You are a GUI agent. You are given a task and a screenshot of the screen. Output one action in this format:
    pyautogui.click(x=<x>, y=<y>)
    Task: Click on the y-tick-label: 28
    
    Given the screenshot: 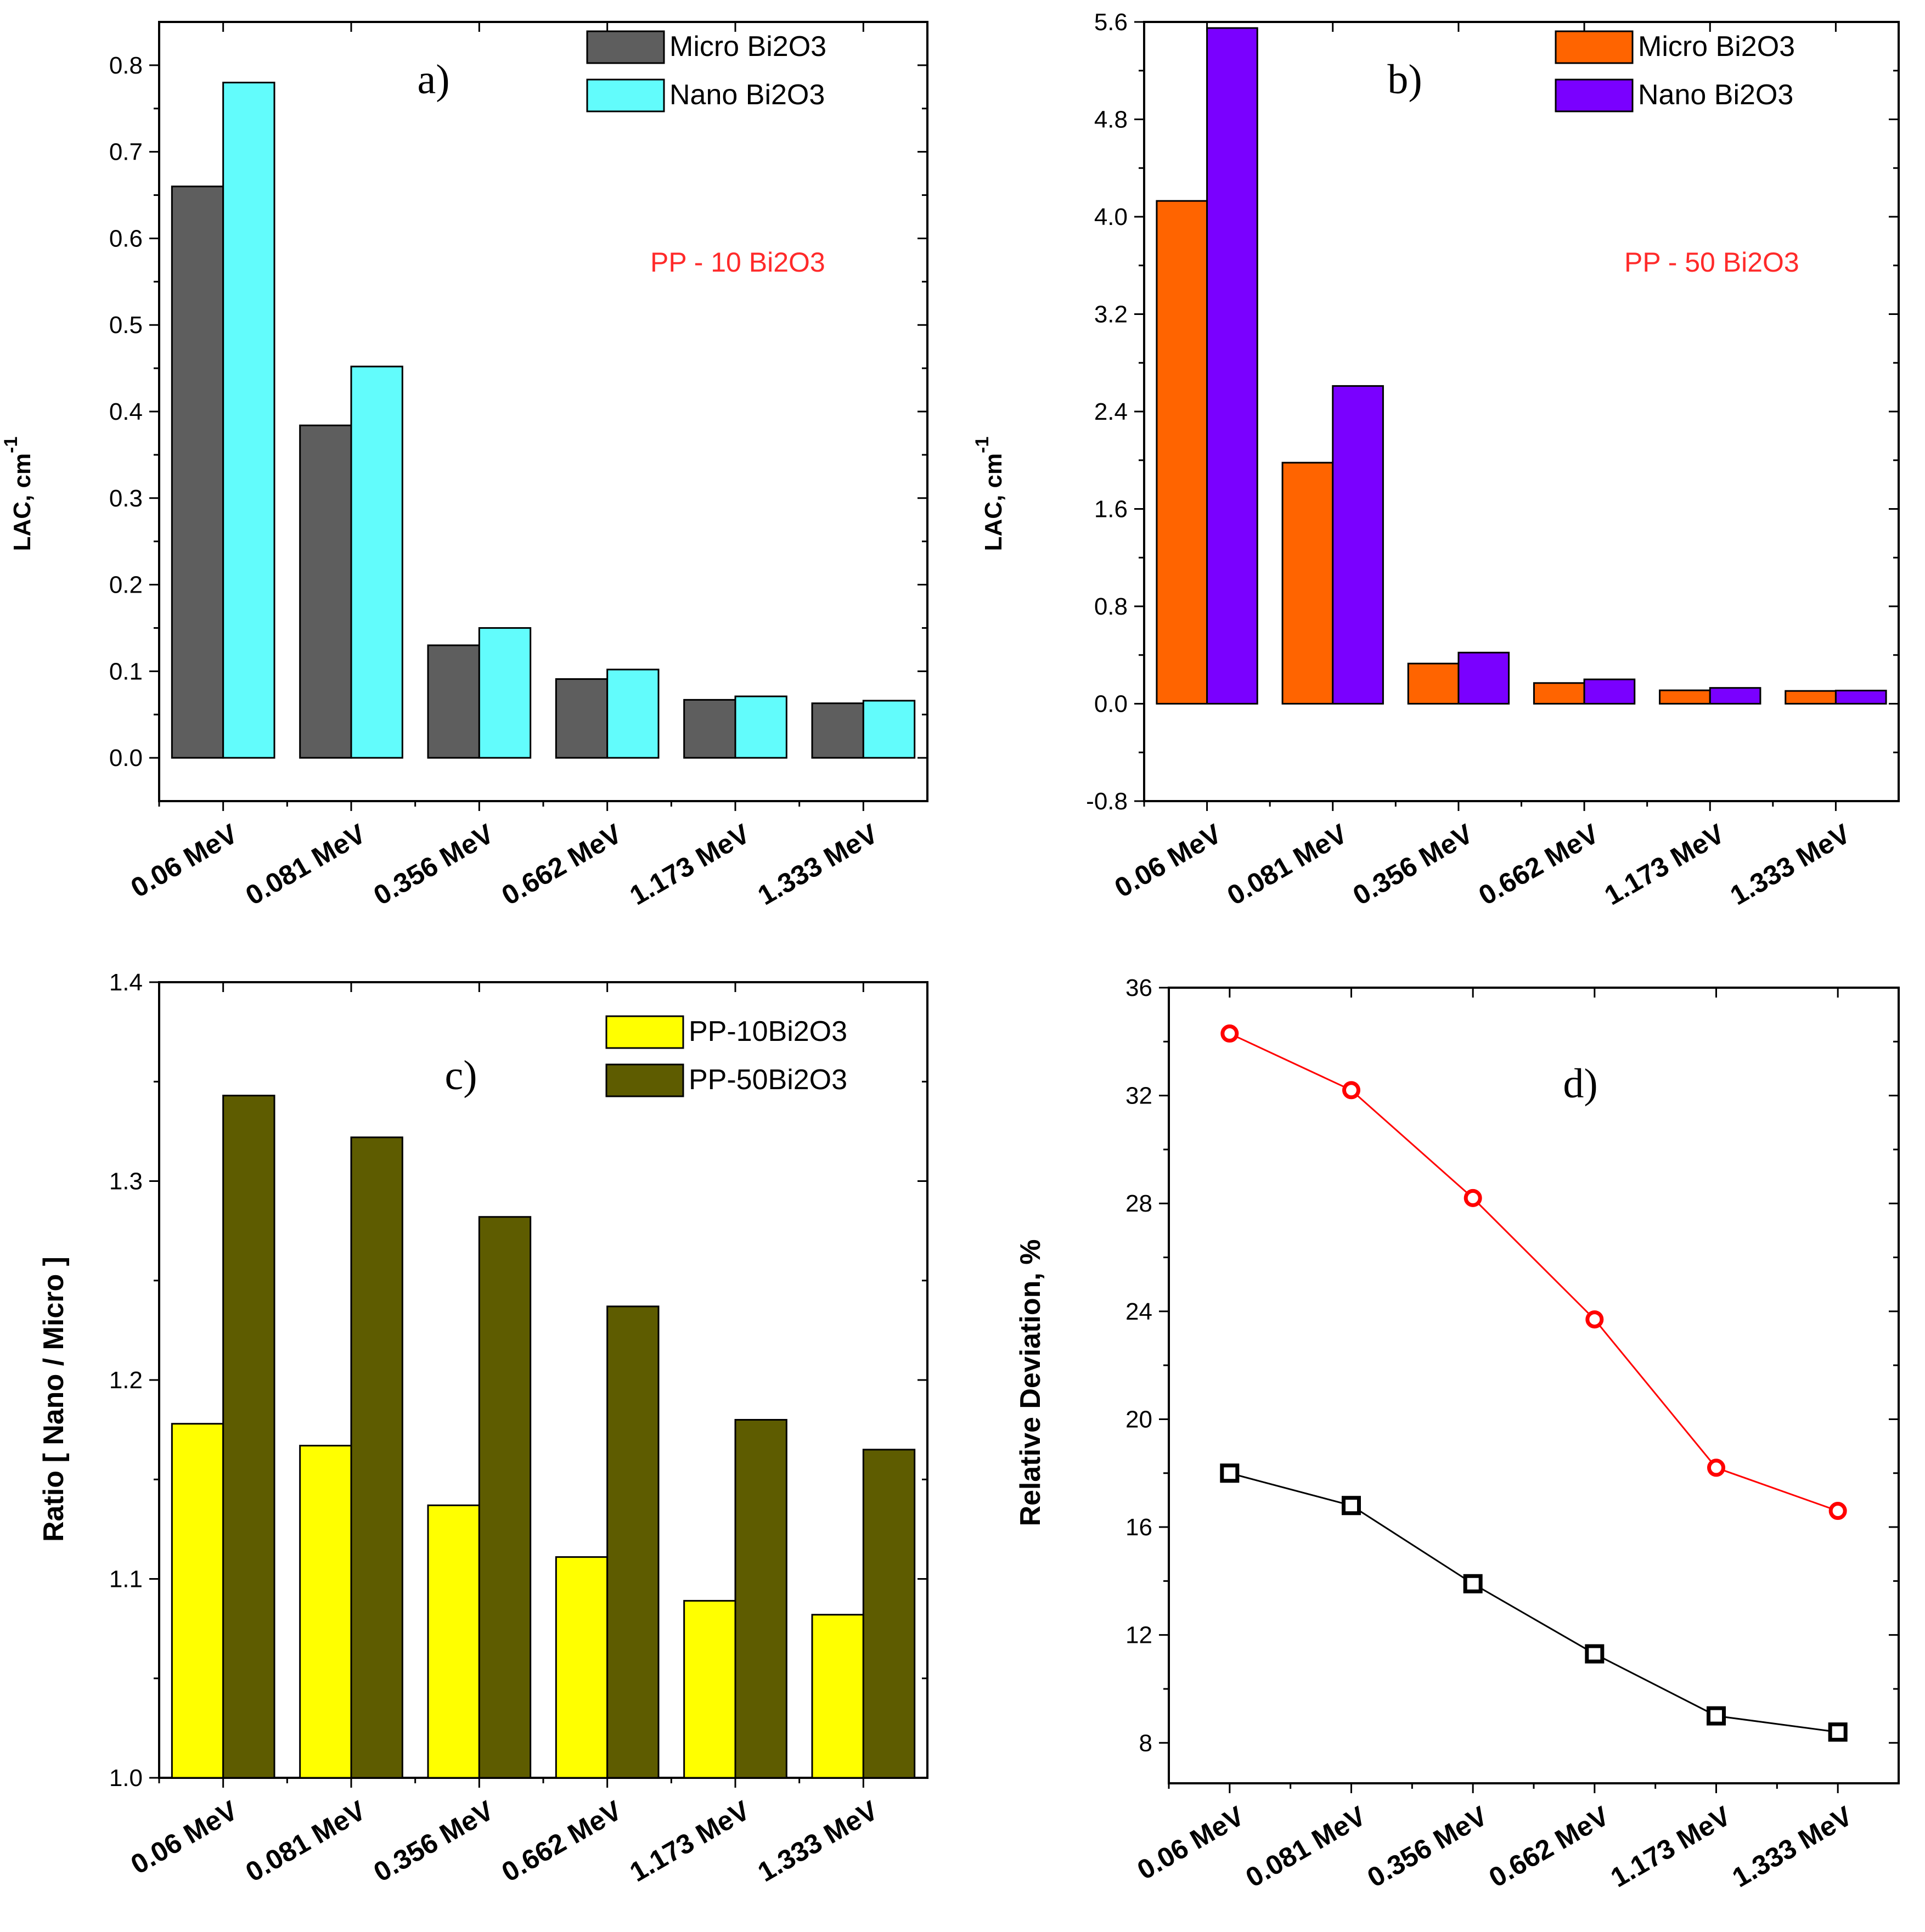 What is the action you would take?
    pyautogui.click(x=1138, y=1204)
    